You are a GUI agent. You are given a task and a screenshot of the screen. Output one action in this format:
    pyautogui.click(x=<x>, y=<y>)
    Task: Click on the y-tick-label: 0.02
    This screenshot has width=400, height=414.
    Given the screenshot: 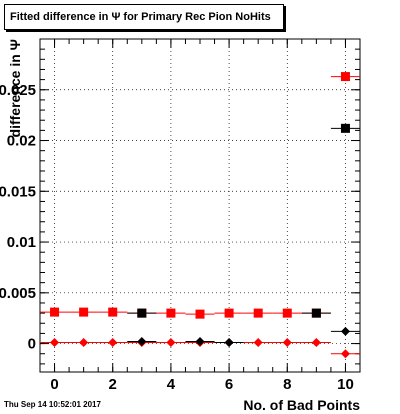 What is the action you would take?
    pyautogui.click(x=21, y=141)
    